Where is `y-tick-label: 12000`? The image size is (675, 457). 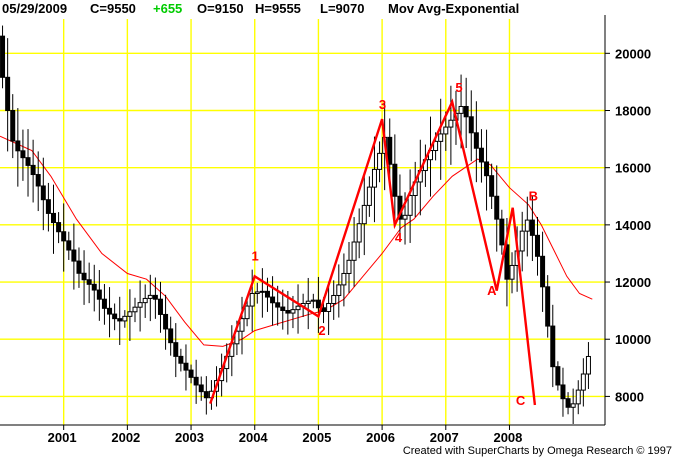
y-tick-label: 12000 is located at coordinates (633, 282).